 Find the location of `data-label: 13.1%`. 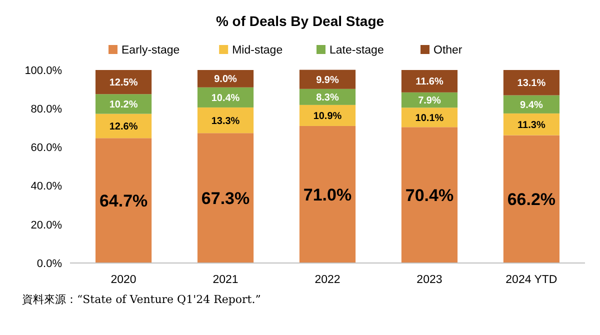

data-label: 13.1% is located at coordinates (531, 84).